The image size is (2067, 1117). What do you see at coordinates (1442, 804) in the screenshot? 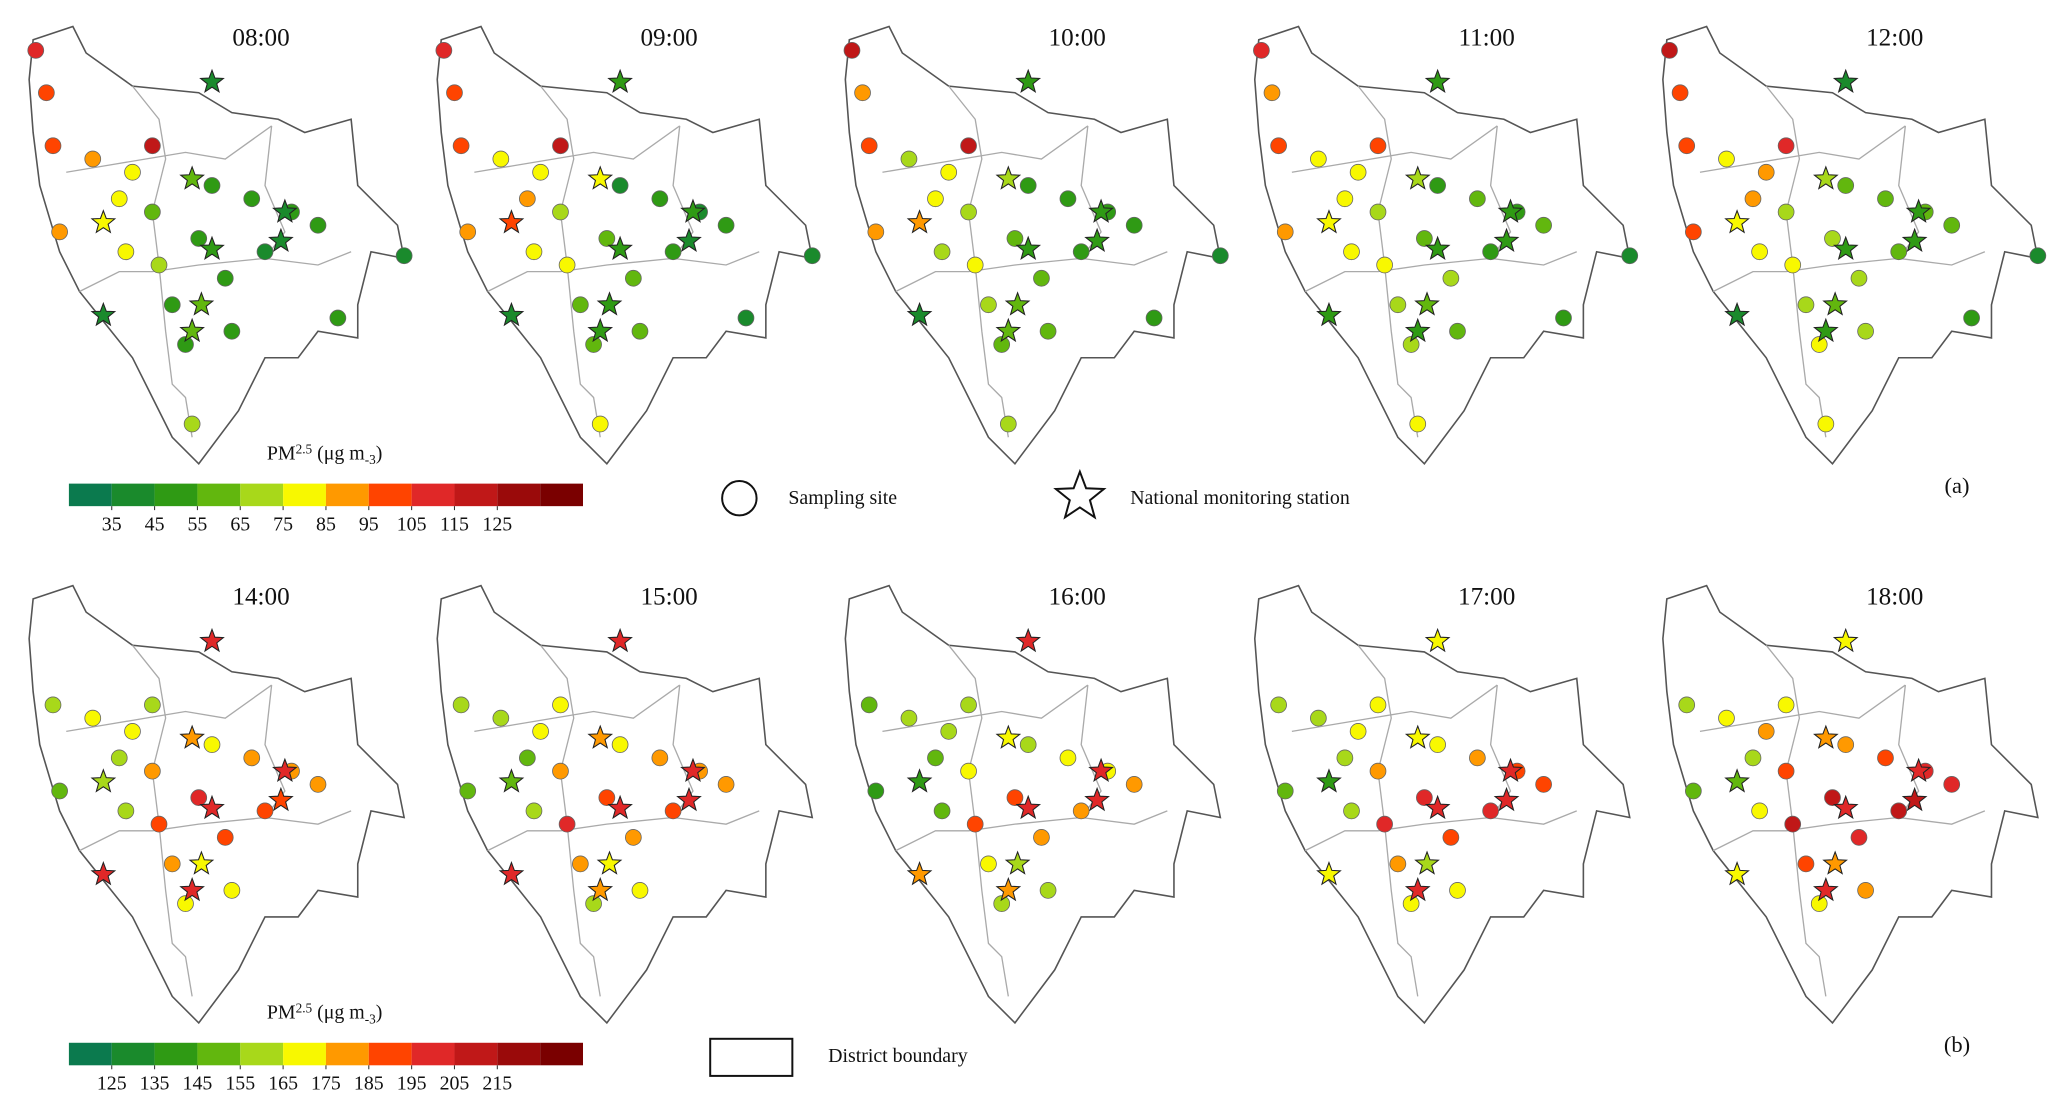
I see `map-panel: 17:00` at bounding box center [1442, 804].